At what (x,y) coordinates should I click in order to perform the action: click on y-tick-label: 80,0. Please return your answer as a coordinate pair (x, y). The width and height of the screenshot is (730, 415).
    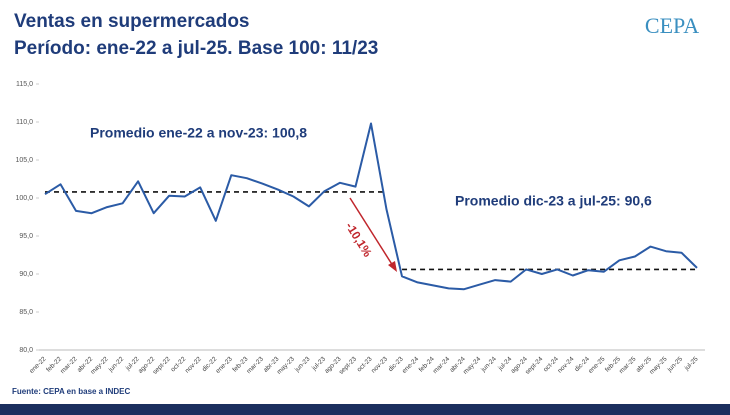
    Looking at the image, I should click on (26, 350).